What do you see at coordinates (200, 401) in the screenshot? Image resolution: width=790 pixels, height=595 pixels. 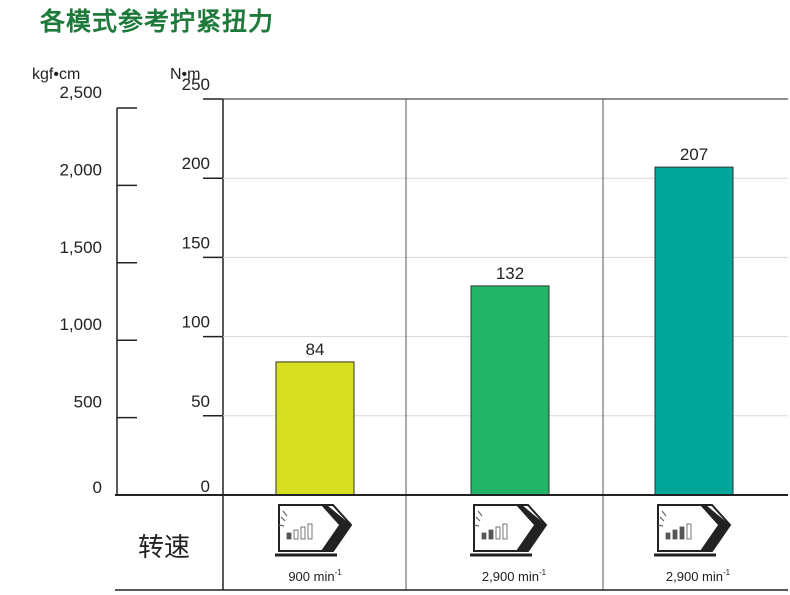 I see `right-tick-label: 50` at bounding box center [200, 401].